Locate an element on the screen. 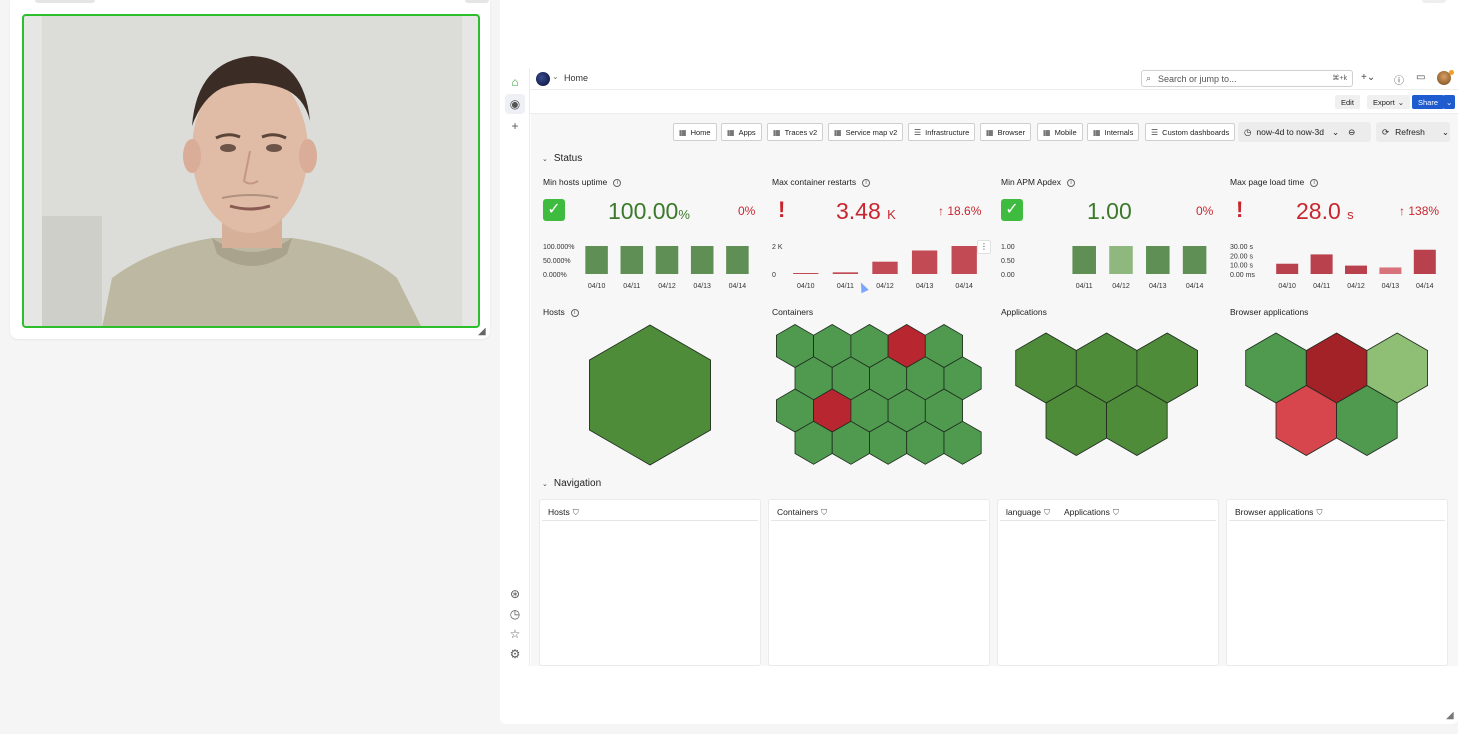  stat-title: Min APM Apdex i is located at coordinates (1038, 182).